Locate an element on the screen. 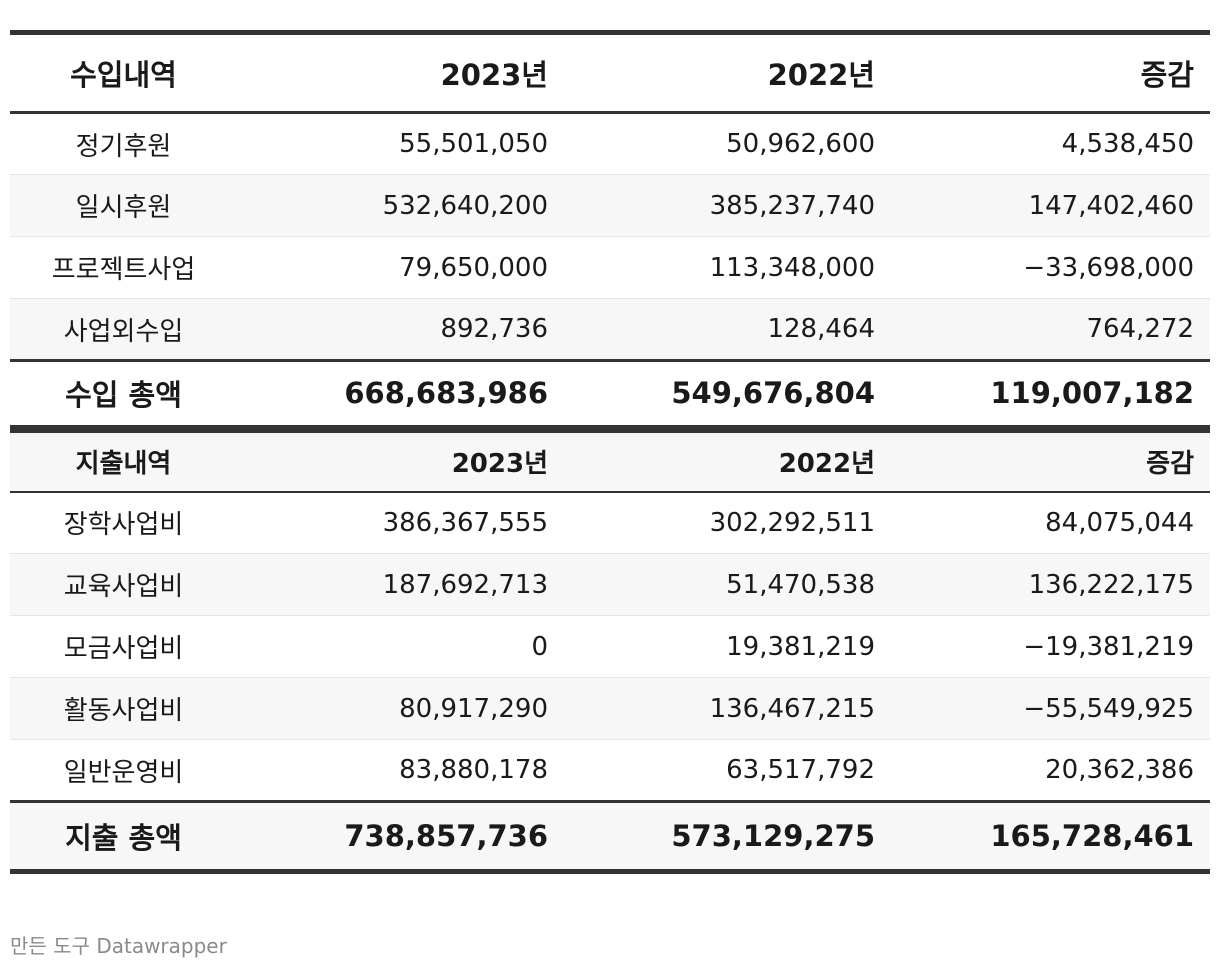 The width and height of the screenshot is (1220, 968). table-row: 정기후원 55,501,050 50,962,600 4,538,450 is located at coordinates (610, 143).